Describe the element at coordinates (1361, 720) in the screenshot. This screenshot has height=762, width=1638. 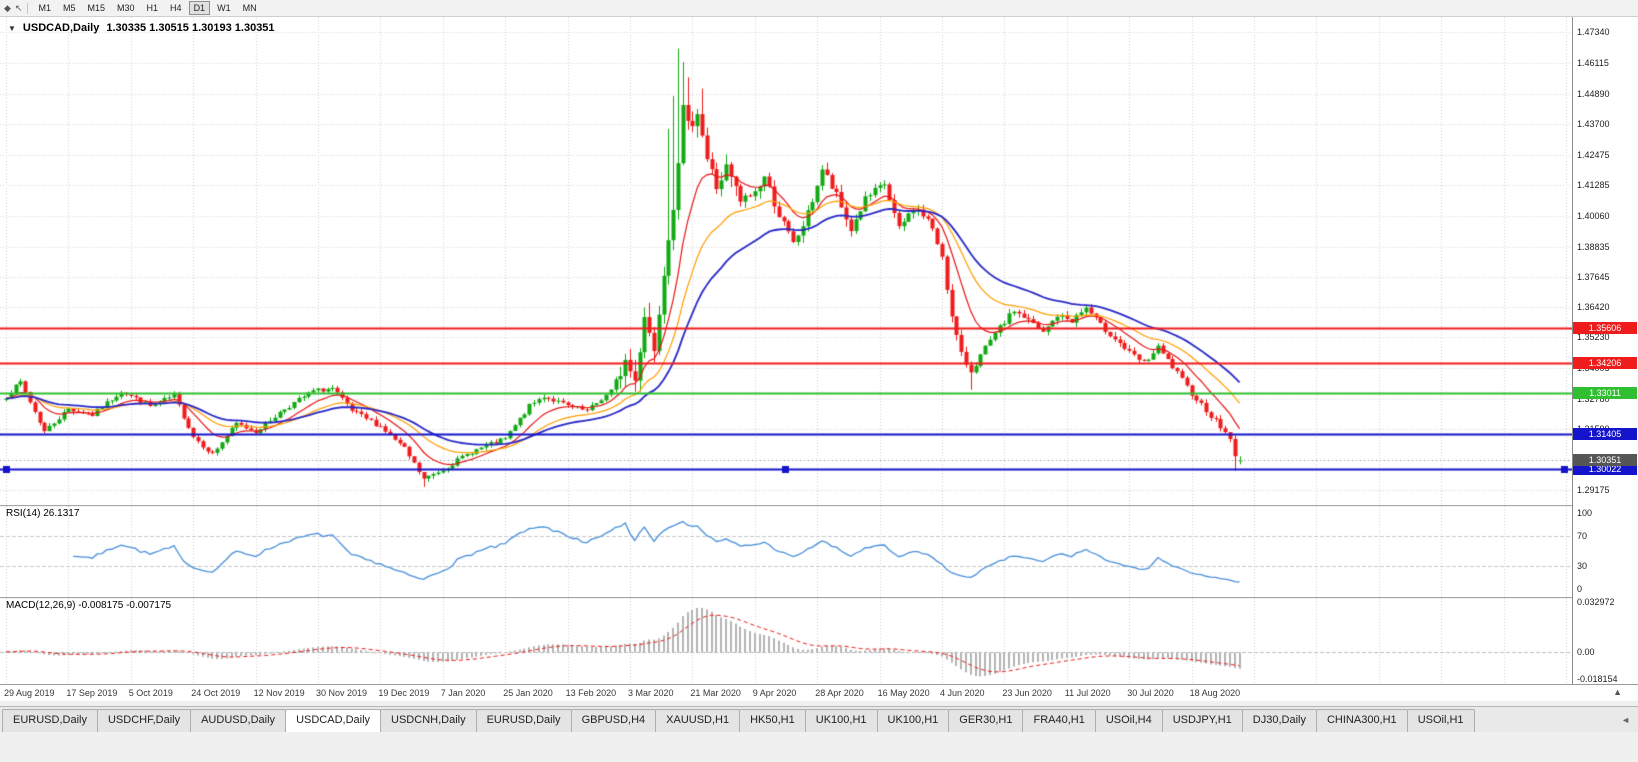
I see `tab-china300-h1: CHINA300,H1` at that location.